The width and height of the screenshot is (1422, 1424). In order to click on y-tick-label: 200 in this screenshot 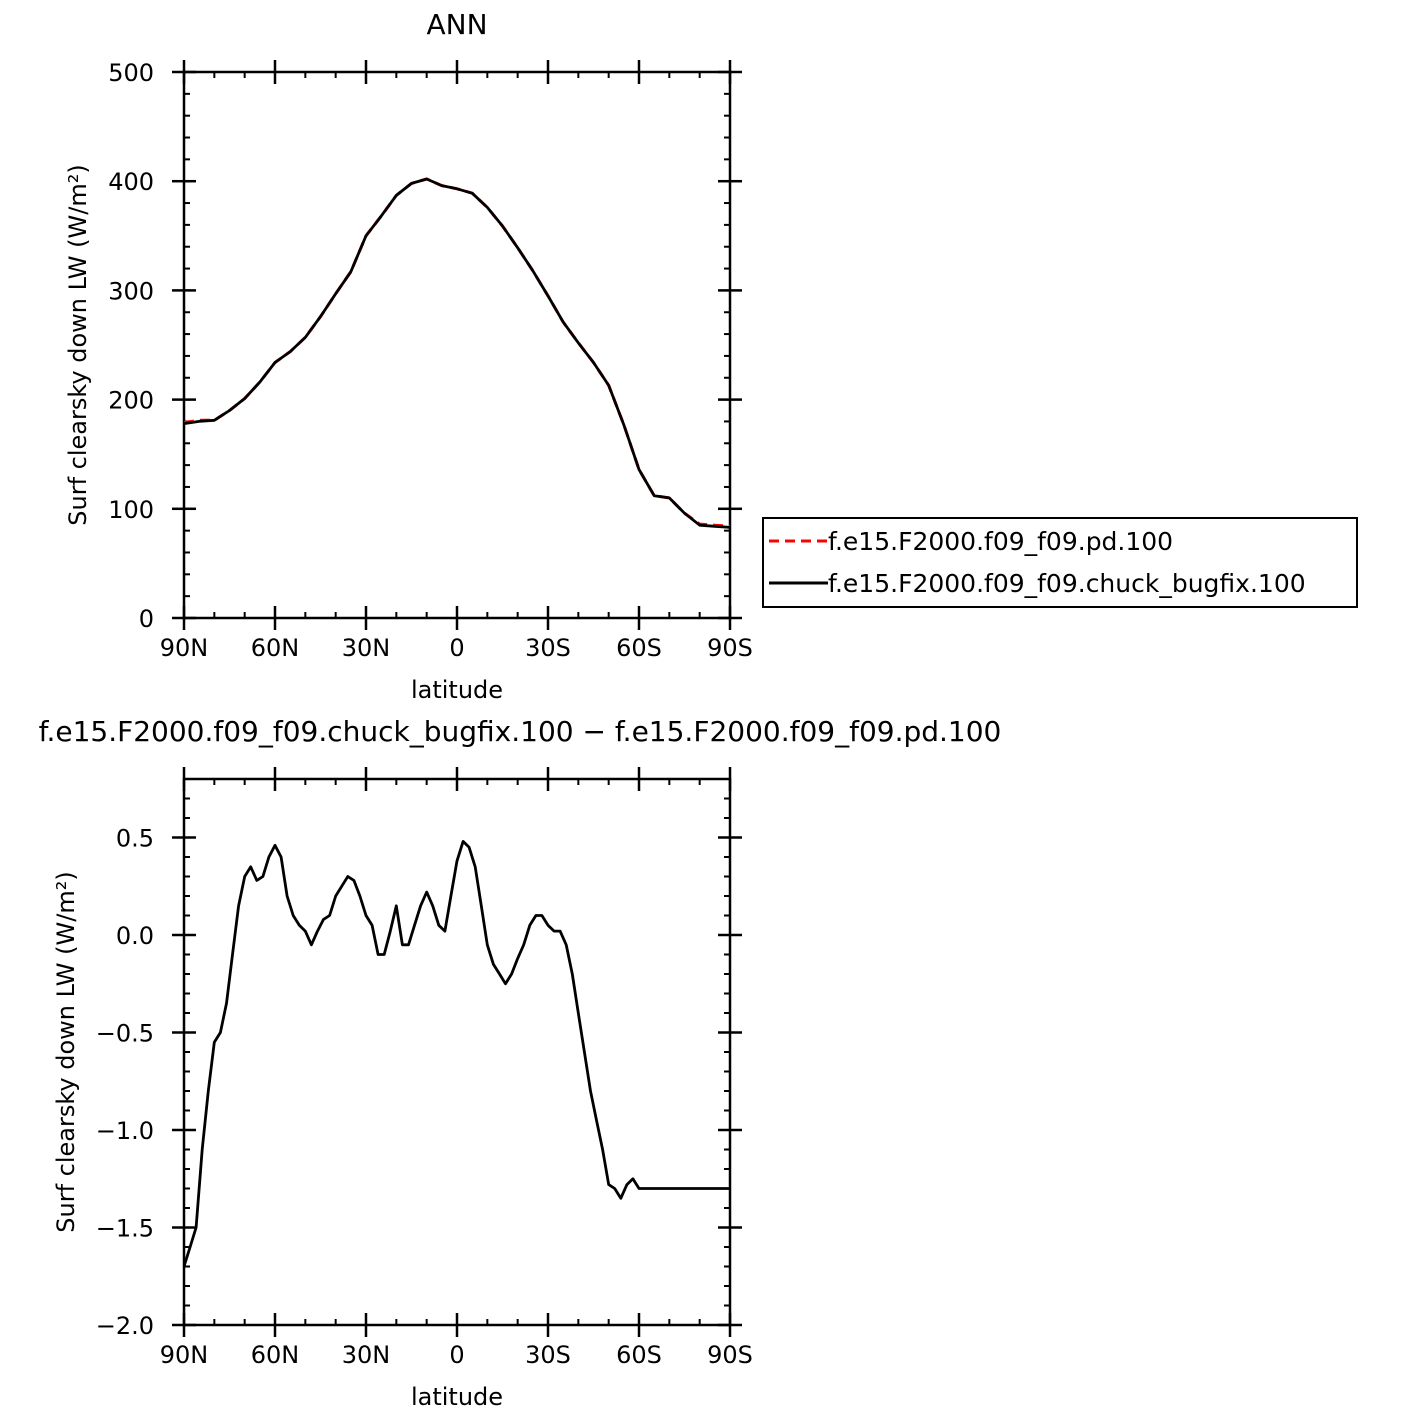, I will do `click(131, 401)`.